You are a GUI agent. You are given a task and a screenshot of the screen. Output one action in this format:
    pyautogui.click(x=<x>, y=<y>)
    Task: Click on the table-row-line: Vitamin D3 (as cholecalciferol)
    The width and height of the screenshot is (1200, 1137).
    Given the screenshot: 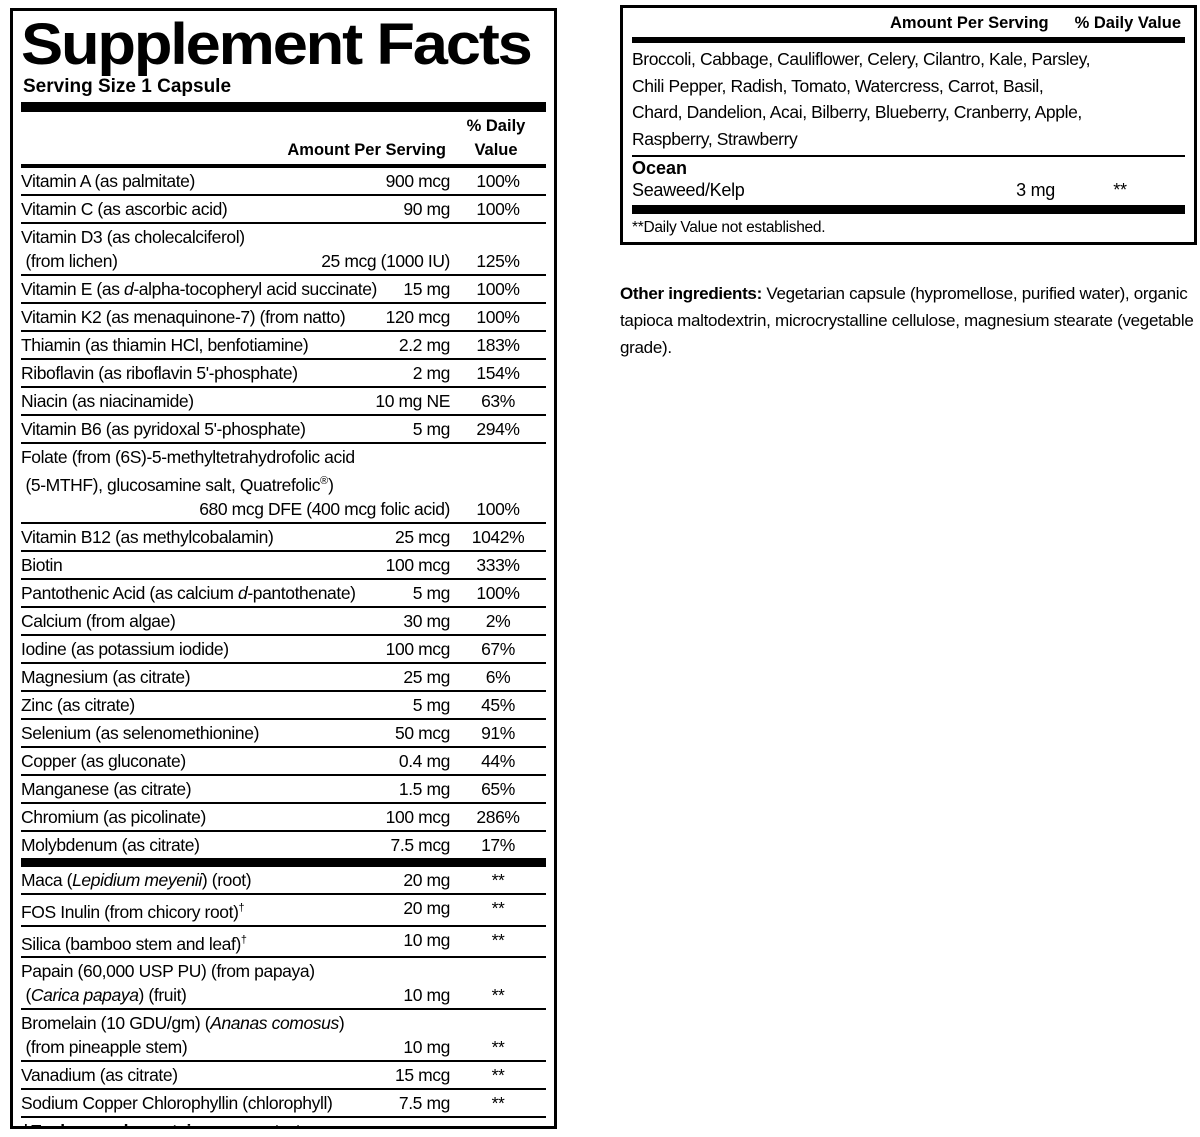 What is the action you would take?
    pyautogui.click(x=283, y=237)
    